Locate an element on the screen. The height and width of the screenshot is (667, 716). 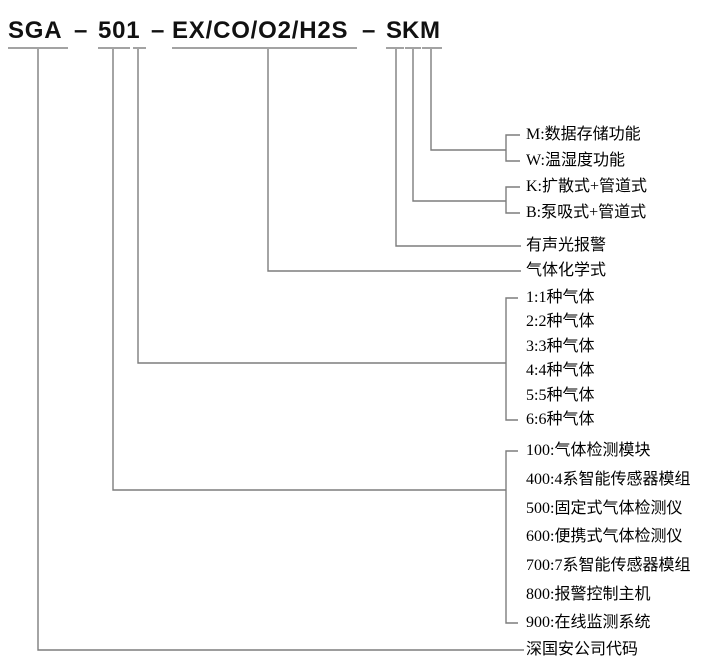
legend-gas-chemical-formula: 气体化学式 is located at coordinates (566, 270).